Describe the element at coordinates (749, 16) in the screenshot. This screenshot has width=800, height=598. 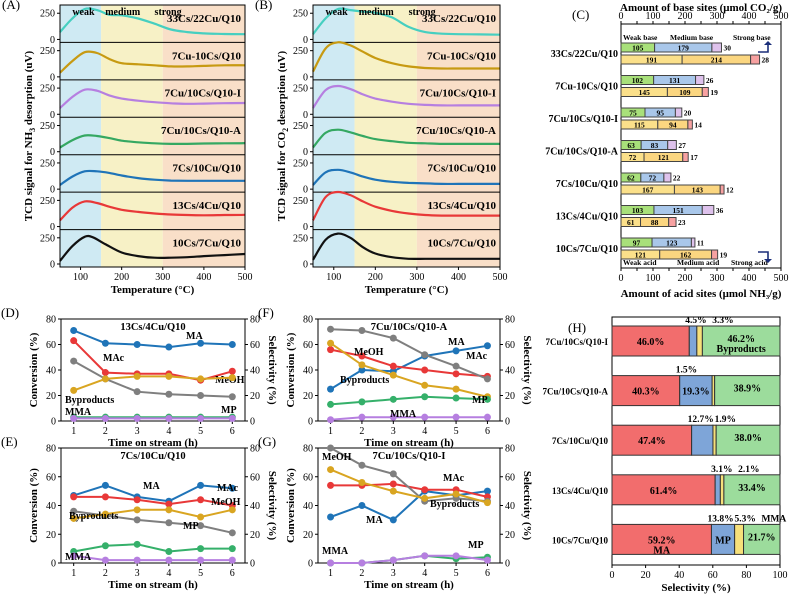
I see `x-tick-label-top: 400` at that location.